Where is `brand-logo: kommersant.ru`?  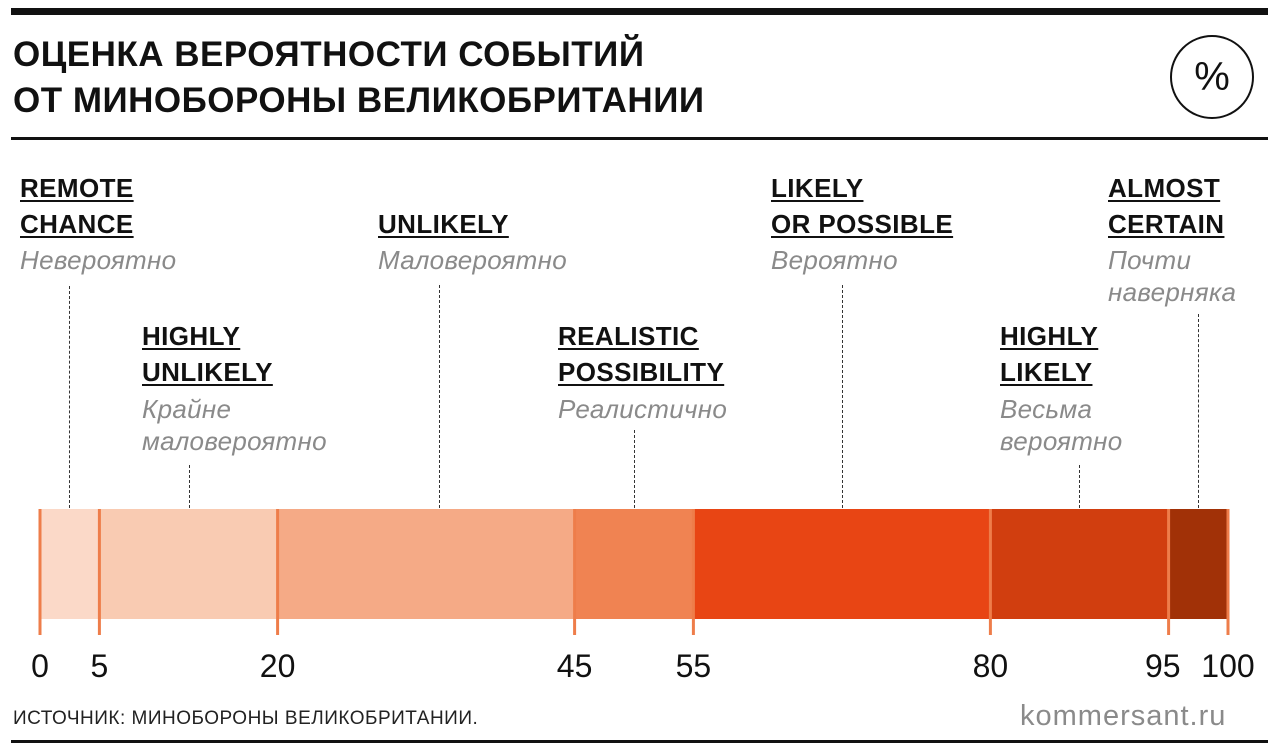
brand-logo: kommersant.ru is located at coordinates (1123, 716).